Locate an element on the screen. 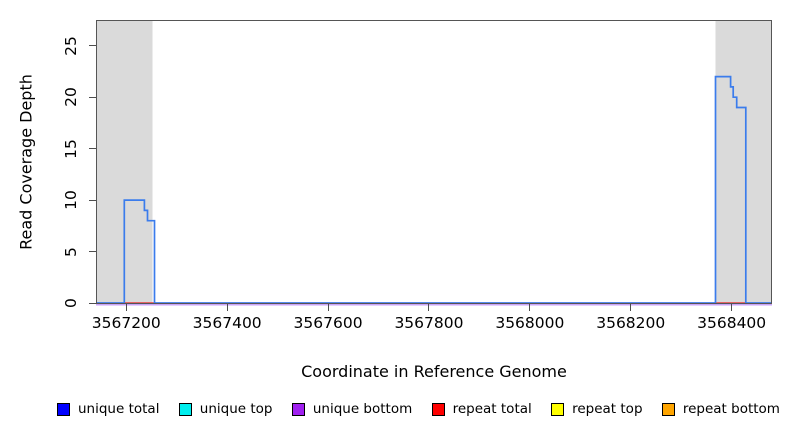 This screenshot has height=432, width=792. legend-item: unique bottom is located at coordinates (352, 409).